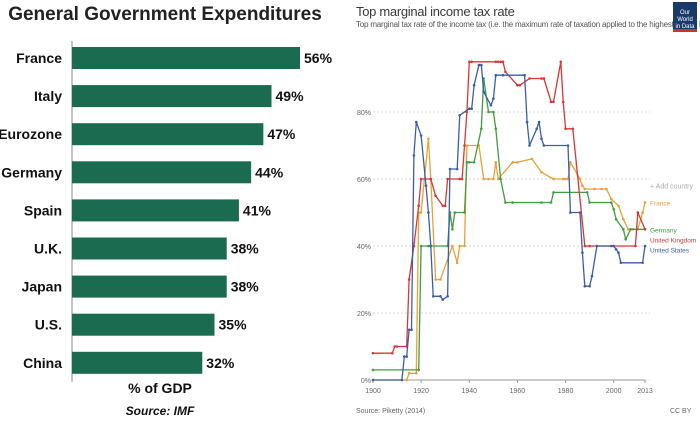 This screenshot has height=421, width=700. Describe the element at coordinates (160, 411) in the screenshot. I see `bar-chart-source: Source: IMF` at that location.